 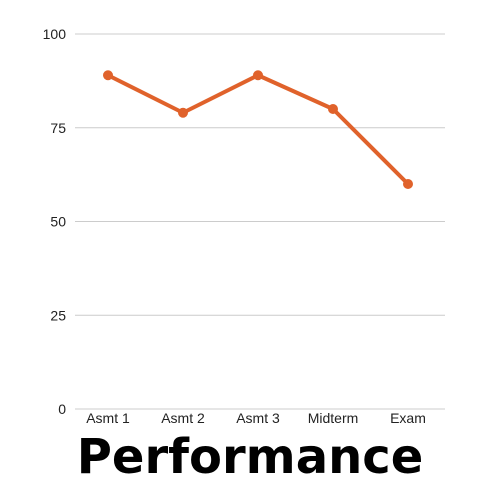 What do you see at coordinates (58, 128) in the screenshot?
I see `y-tick-label: 75` at bounding box center [58, 128].